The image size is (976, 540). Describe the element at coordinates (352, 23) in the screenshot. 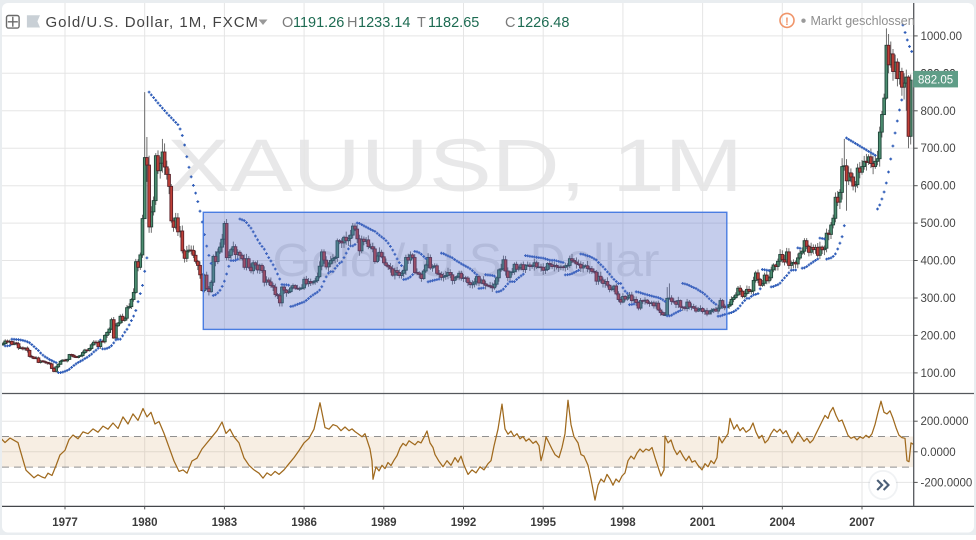

I see `svg-text: H` at that location.